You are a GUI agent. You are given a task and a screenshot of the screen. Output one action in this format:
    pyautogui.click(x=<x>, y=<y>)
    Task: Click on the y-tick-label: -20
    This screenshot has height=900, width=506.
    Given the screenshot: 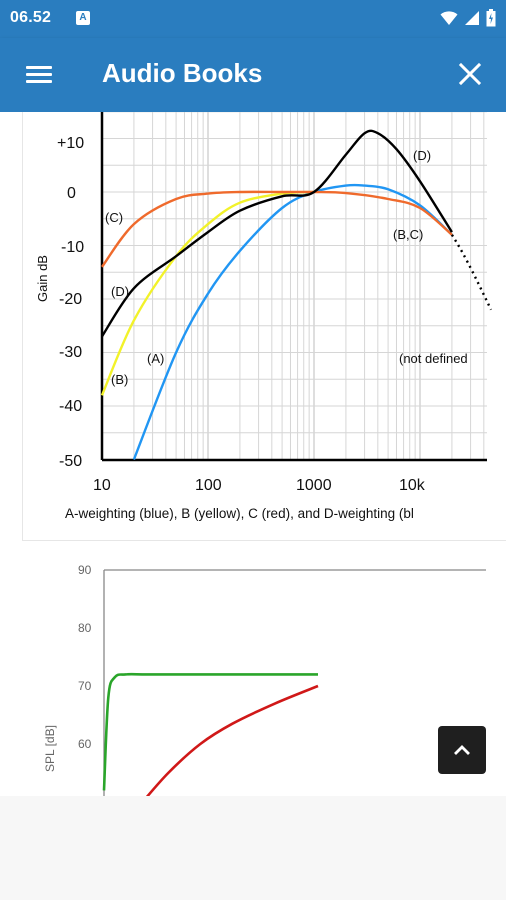 What is the action you would take?
    pyautogui.click(x=70, y=299)
    